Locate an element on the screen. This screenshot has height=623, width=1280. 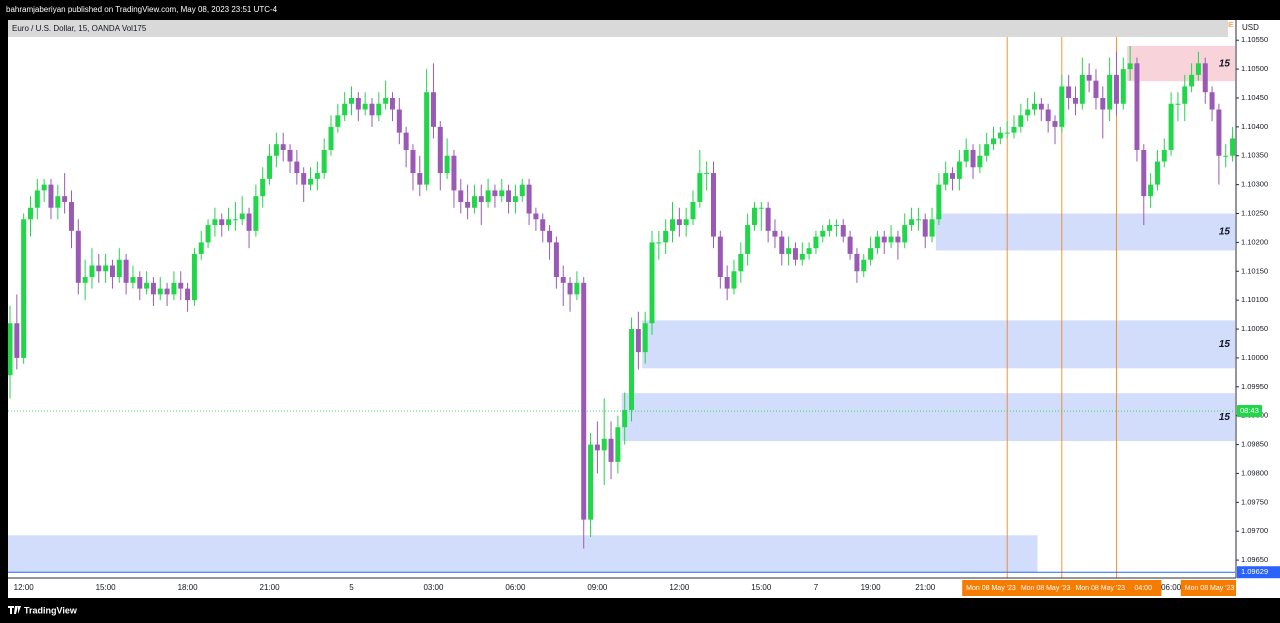
y-tick-label: 1.10150 is located at coordinates (1254, 270).